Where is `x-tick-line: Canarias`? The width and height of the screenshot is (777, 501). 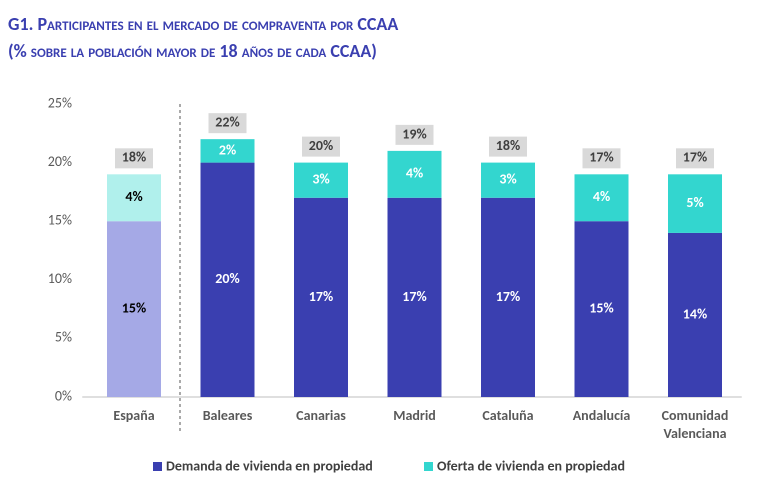 x-tick-line: Canarias is located at coordinates (321, 415).